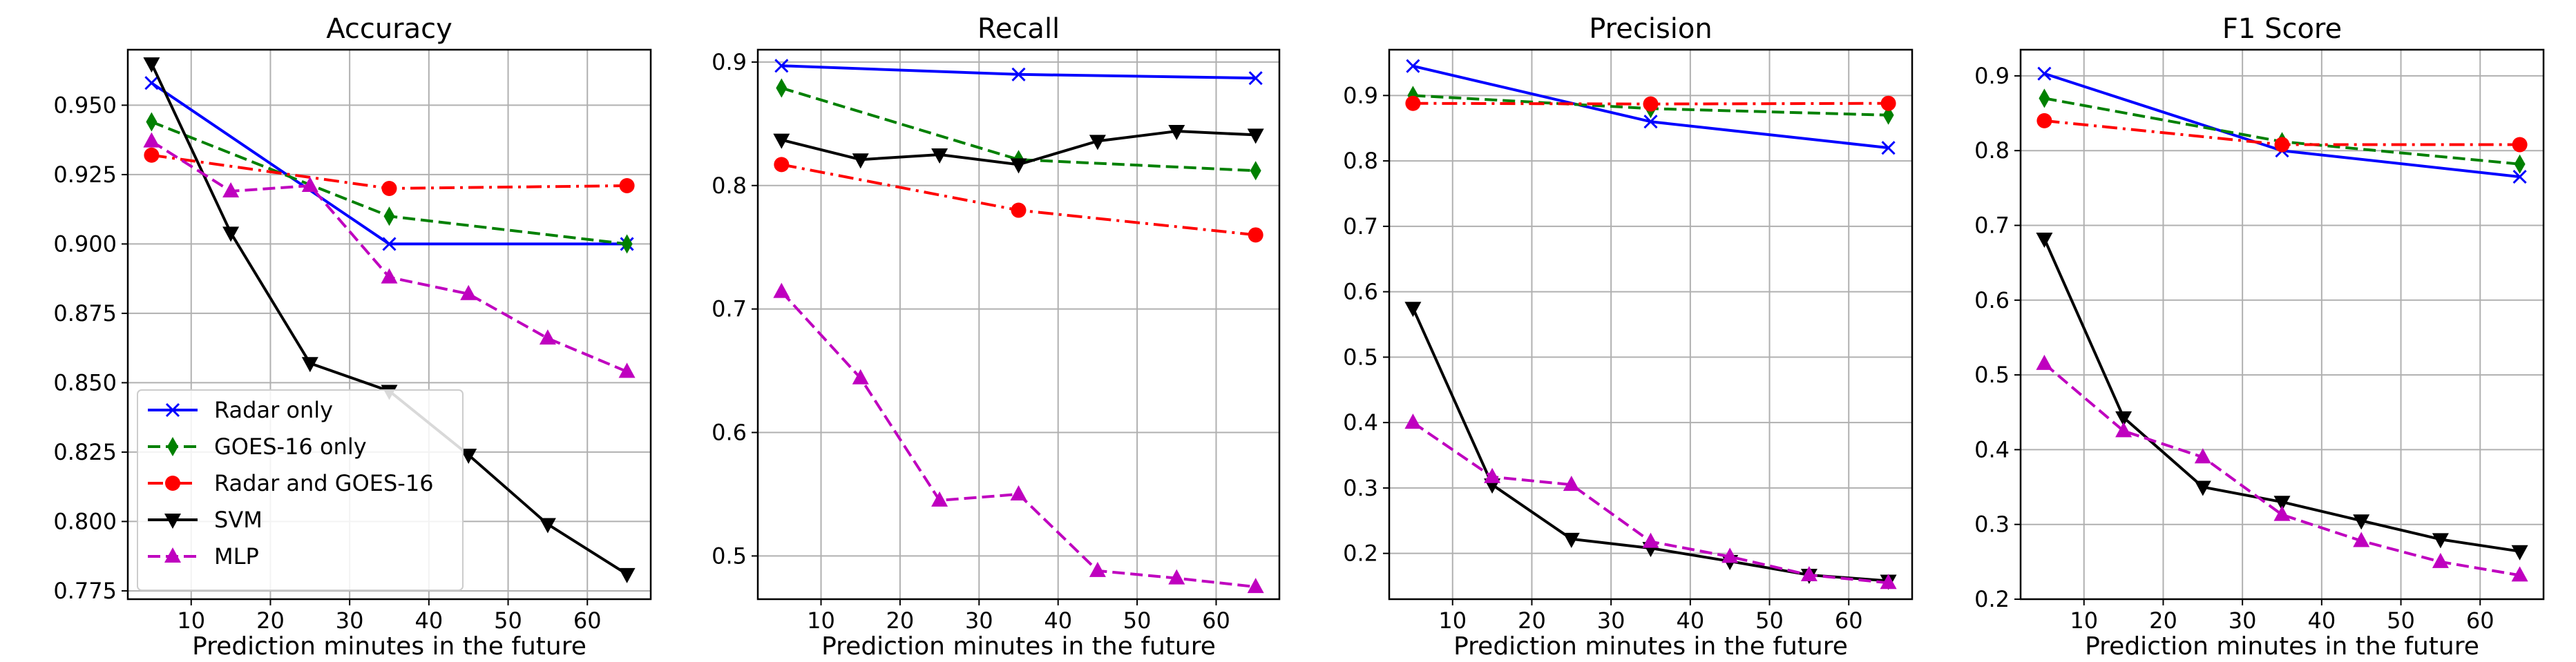 The width and height of the screenshot is (2576, 662). What do you see at coordinates (85, 175) in the screenshot?
I see `y-tick-label: 0.925` at bounding box center [85, 175].